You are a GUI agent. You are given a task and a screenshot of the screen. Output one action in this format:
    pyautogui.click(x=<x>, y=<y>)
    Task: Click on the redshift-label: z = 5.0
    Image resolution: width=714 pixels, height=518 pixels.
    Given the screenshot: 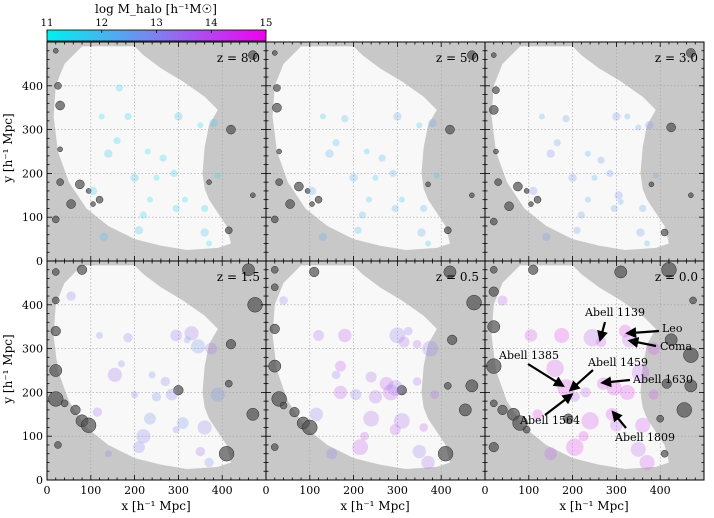 What is the action you would take?
    pyautogui.click(x=457, y=58)
    